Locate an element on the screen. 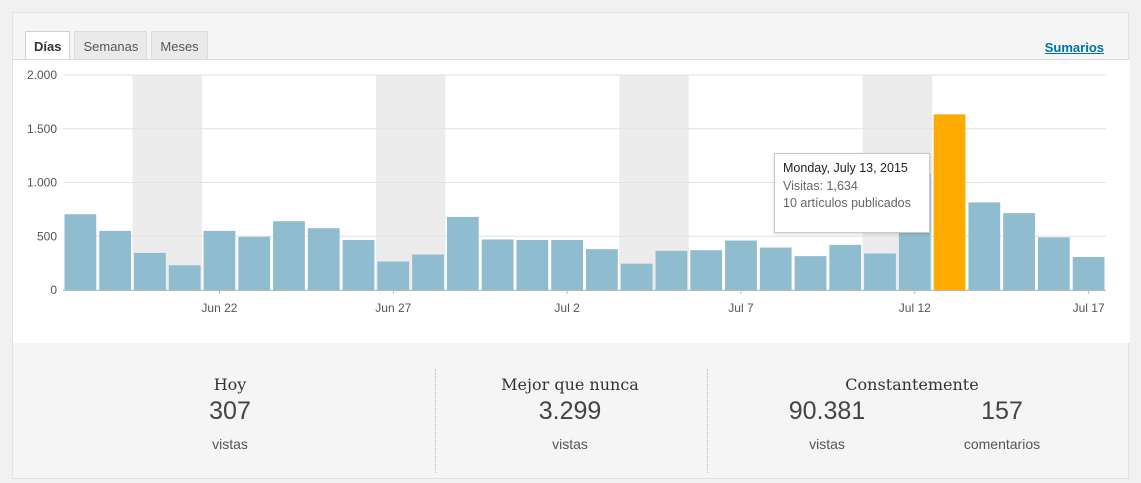  stat-today-label: vistas is located at coordinates (230, 444).